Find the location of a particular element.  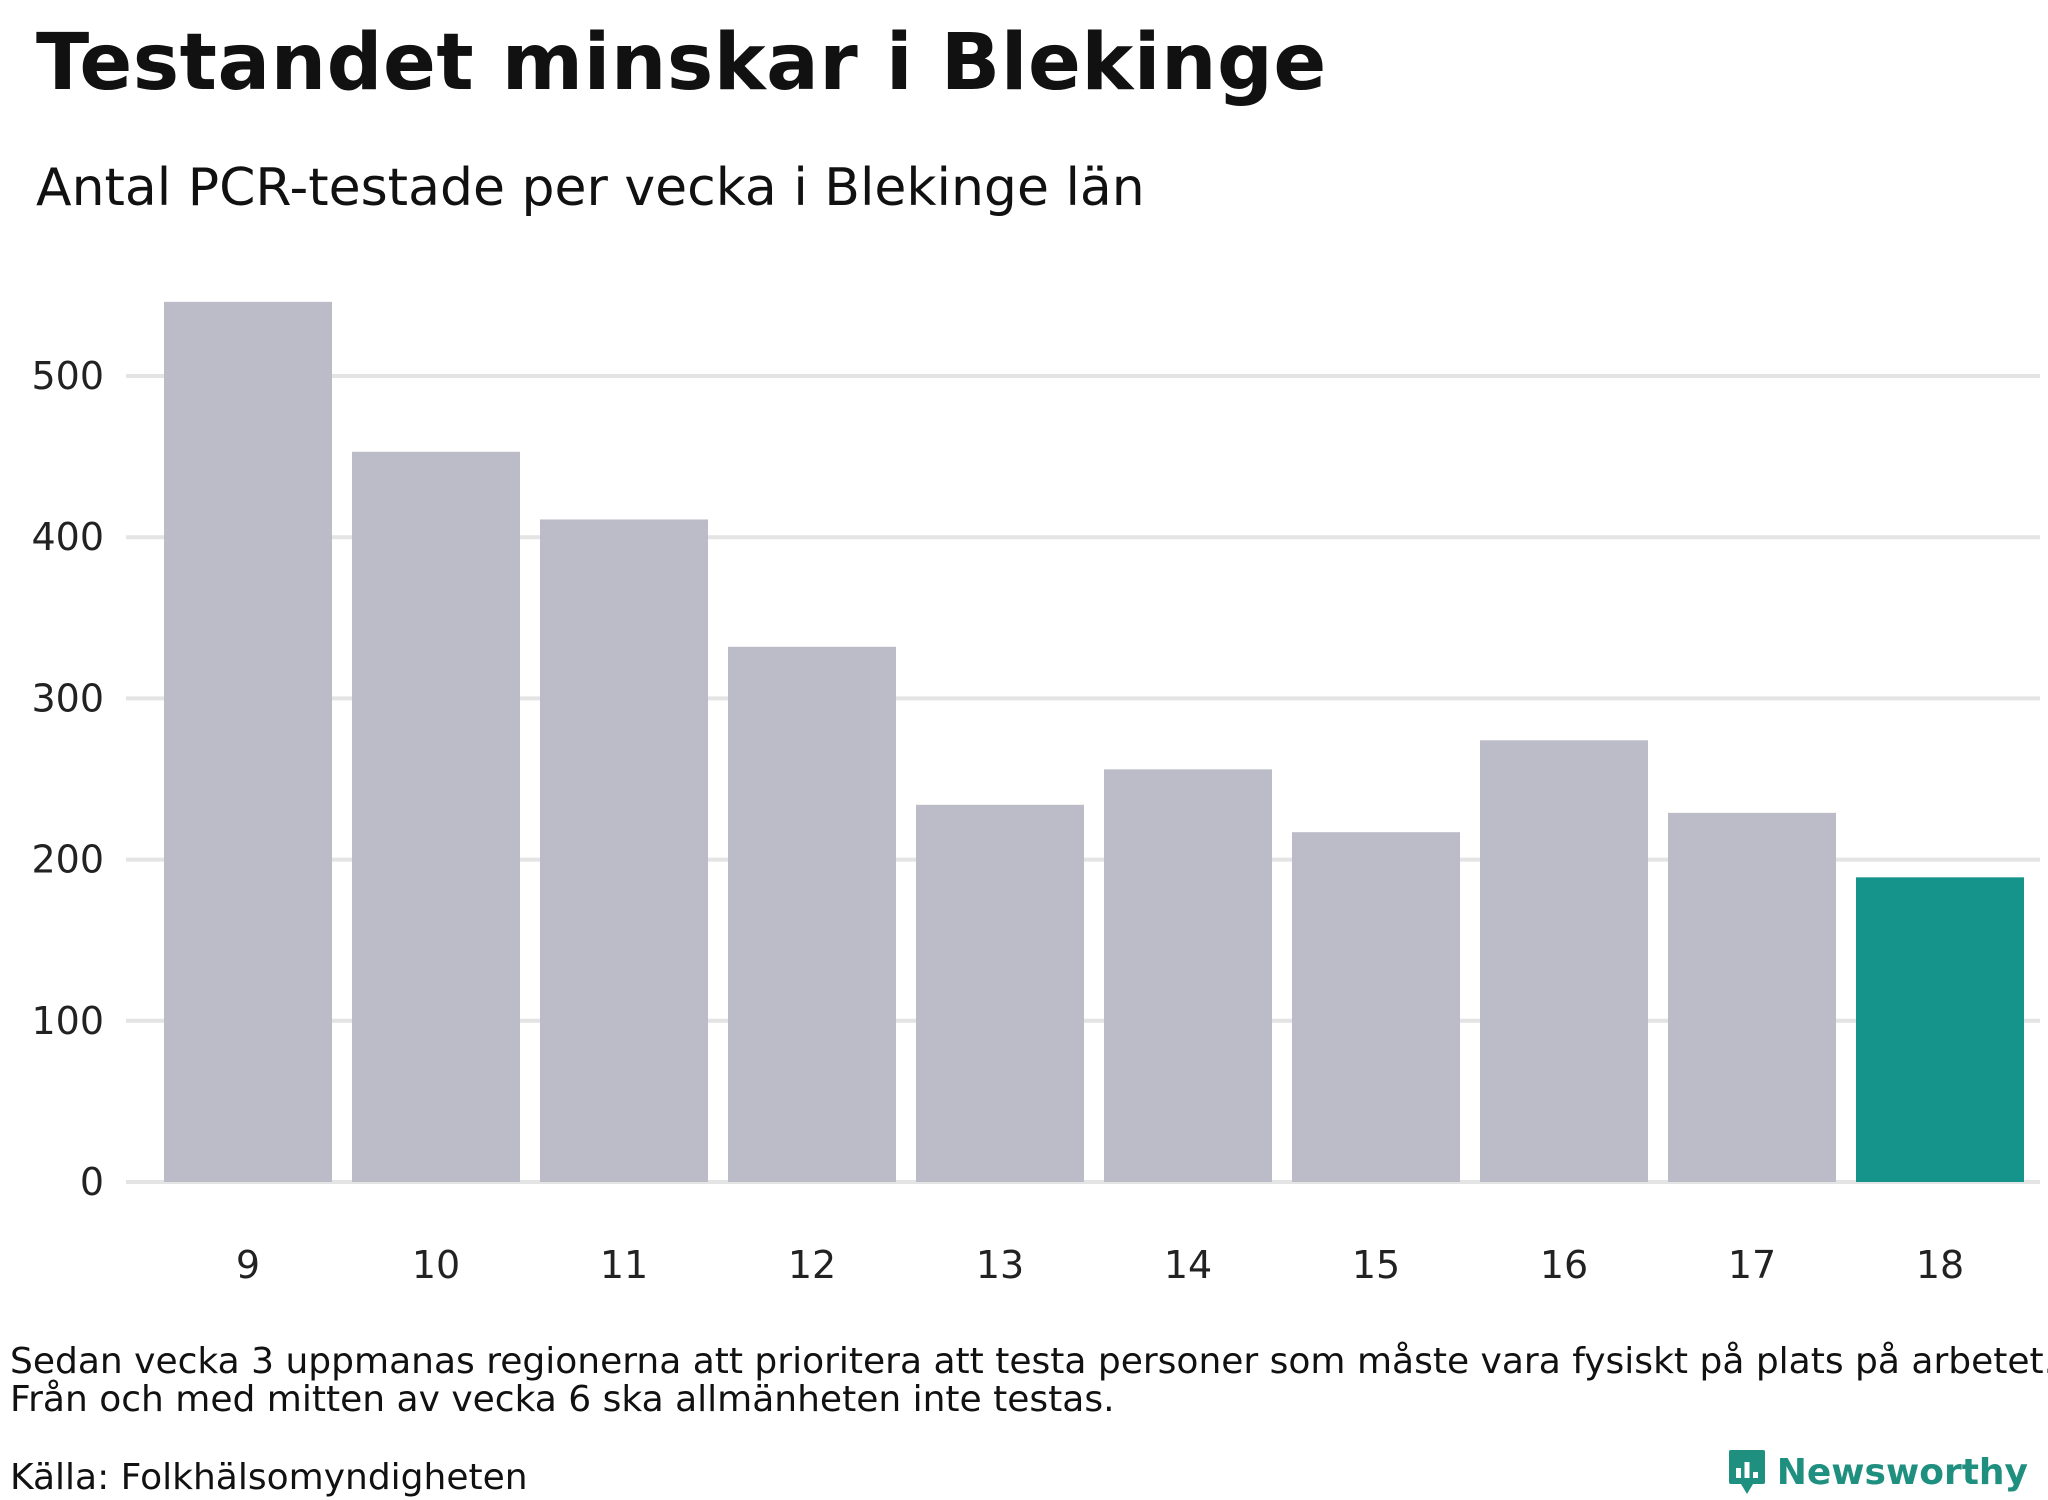

source-credit: Källa: Folkhälsomyndigheten is located at coordinates (269, 1477).